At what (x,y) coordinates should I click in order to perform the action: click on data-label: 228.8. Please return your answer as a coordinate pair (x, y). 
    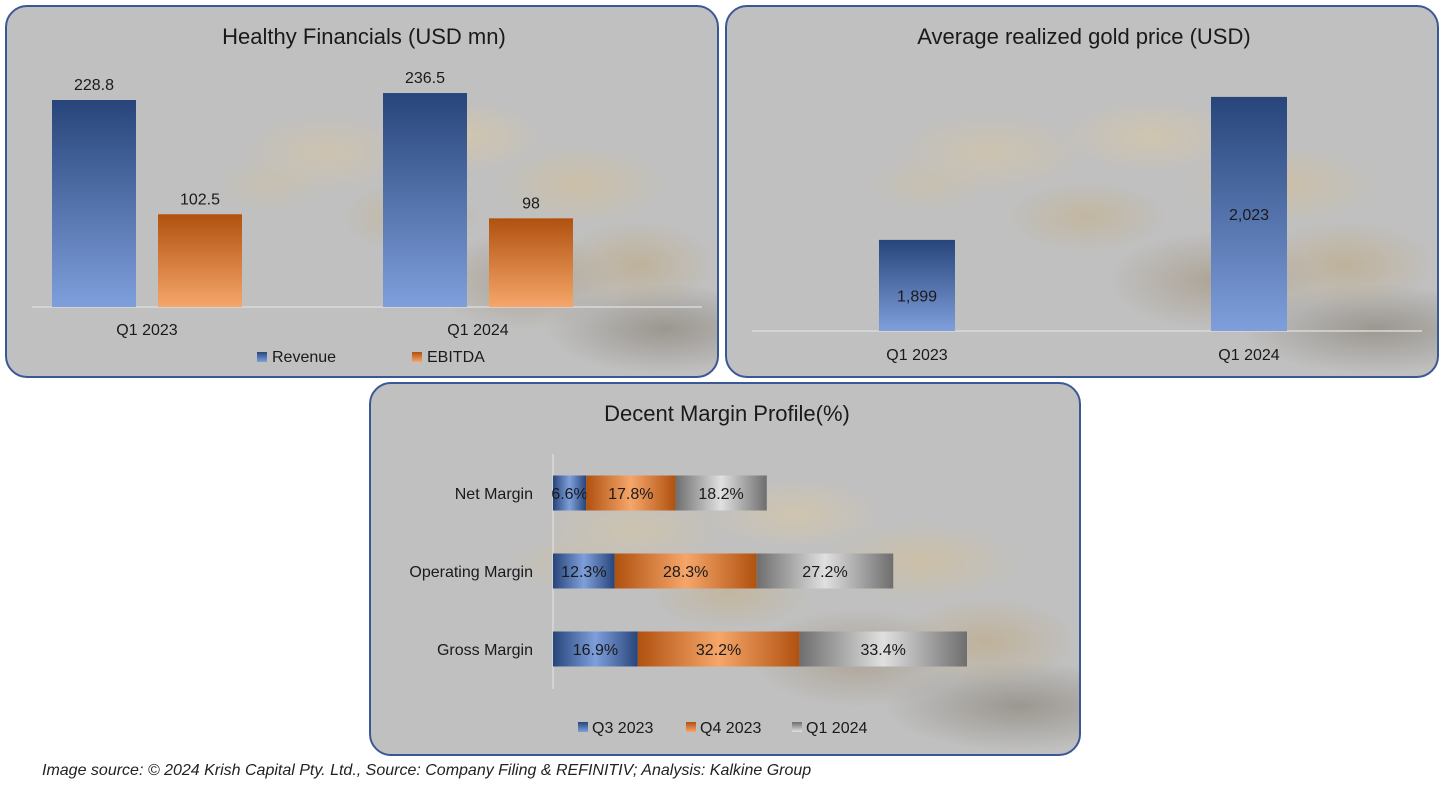
    Looking at the image, I should click on (94, 85).